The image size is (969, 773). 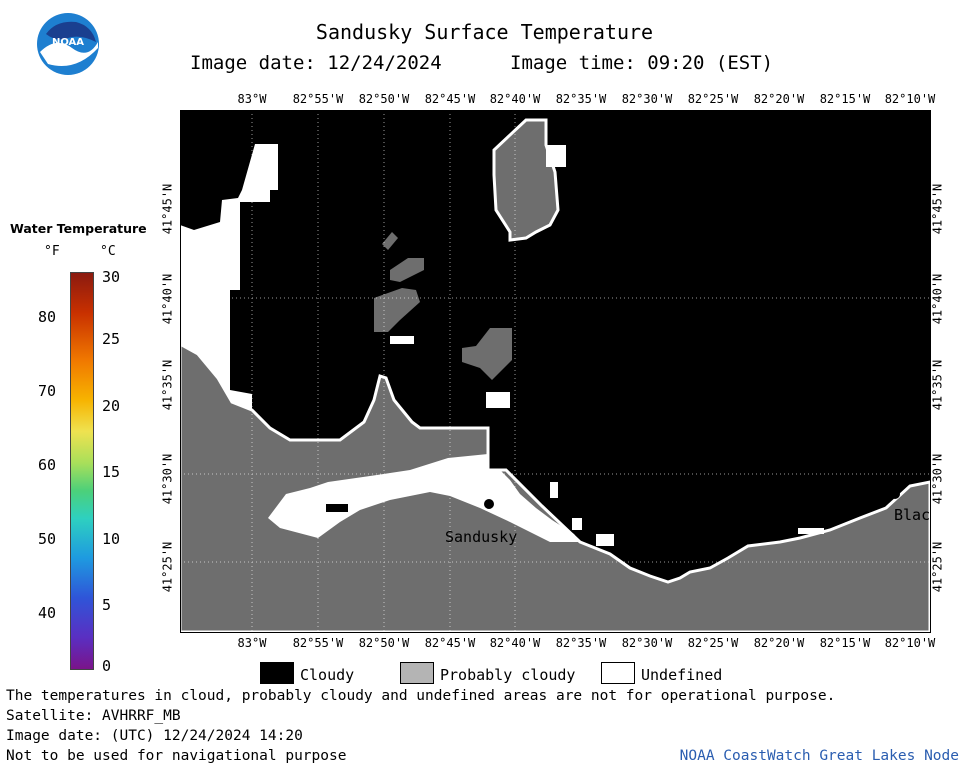 What do you see at coordinates (779, 99) in the screenshot?
I see `lon-label-top: 82°20'W` at bounding box center [779, 99].